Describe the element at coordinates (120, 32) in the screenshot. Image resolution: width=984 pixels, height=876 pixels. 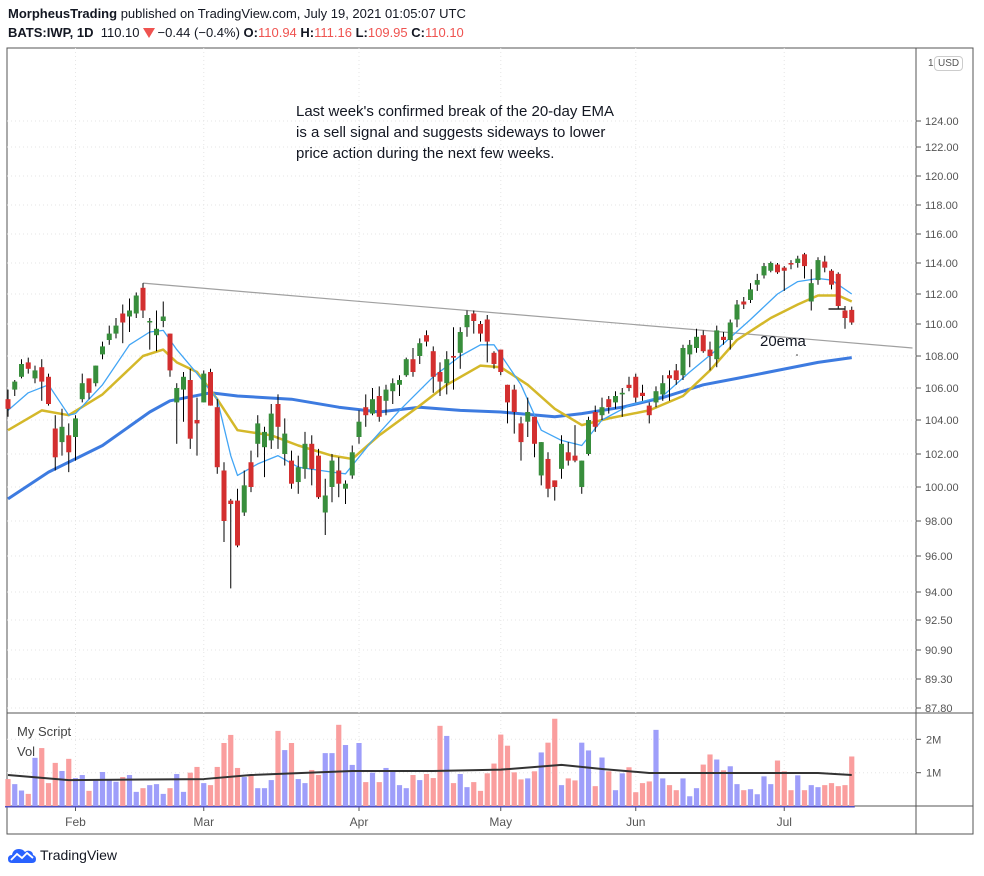
I see `last-price: 110.10` at that location.